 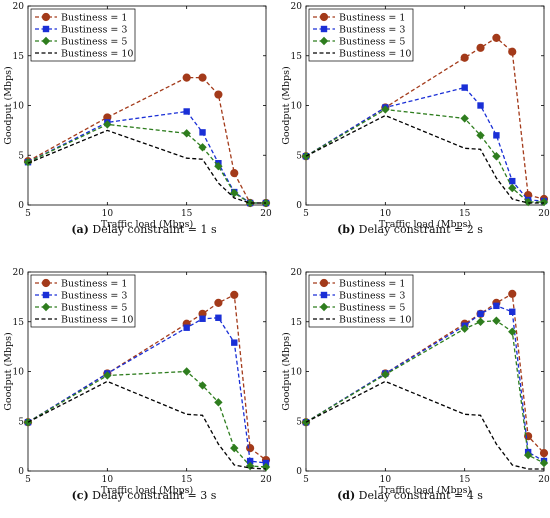 What do you see at coordinates (544, 214) in the screenshot?
I see `x-tick-label: 20` at bounding box center [544, 214].